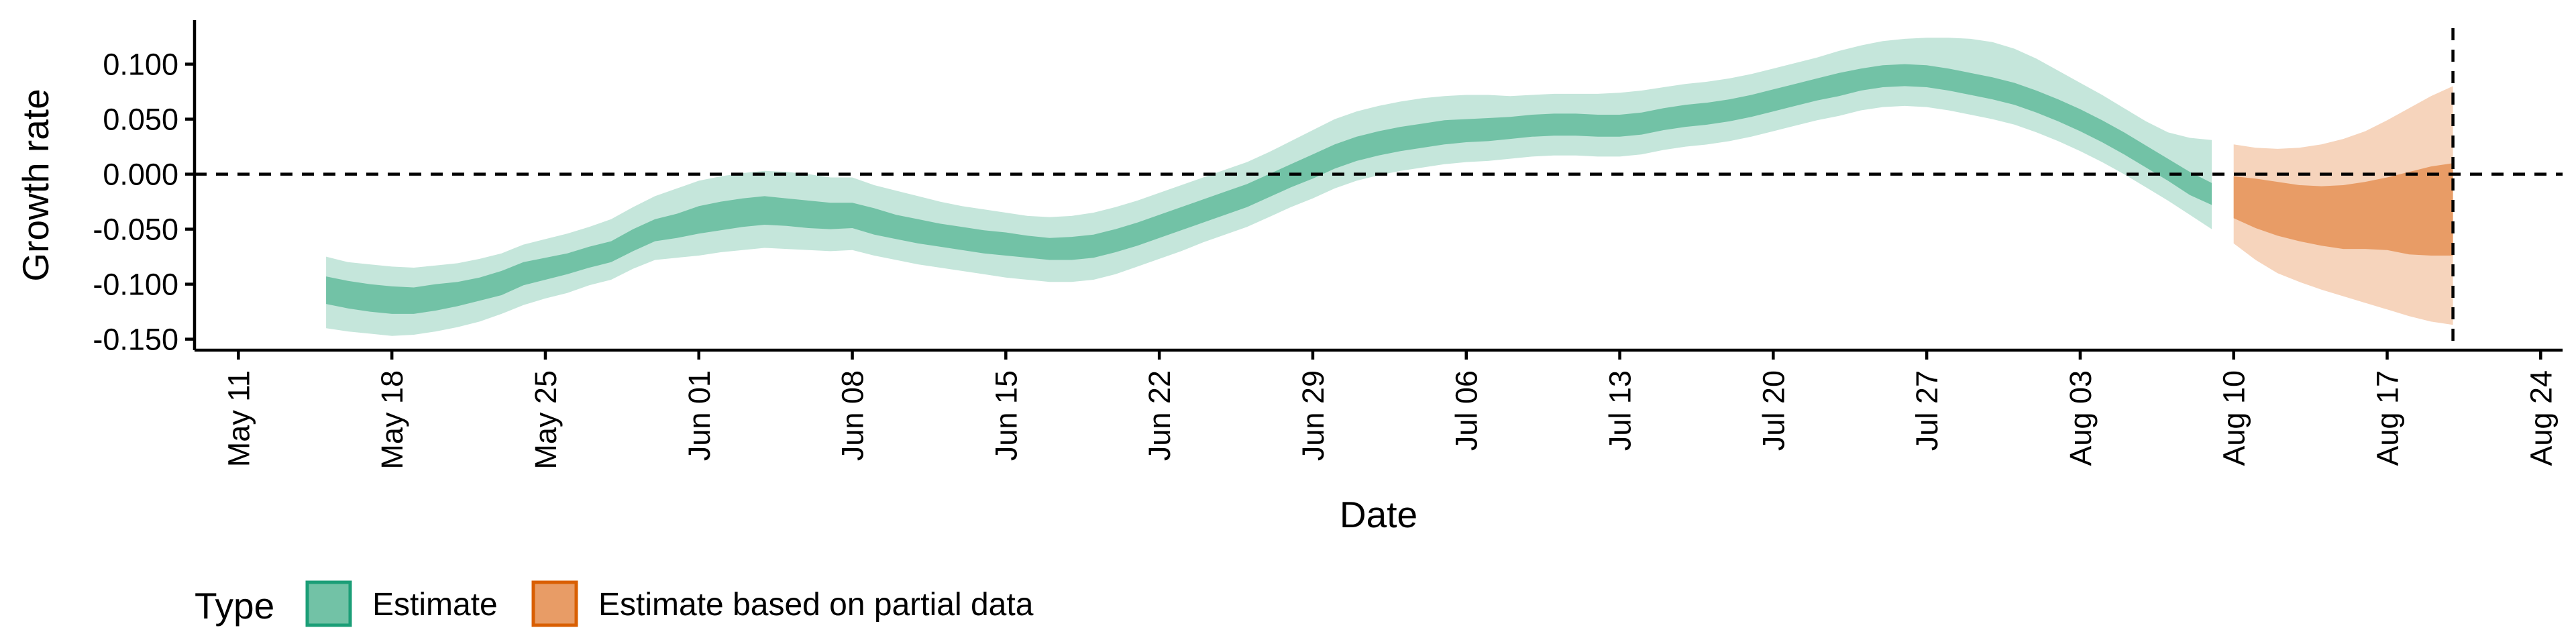  What do you see at coordinates (2080, 418) in the screenshot?
I see `x-tick-label: Aug 03` at bounding box center [2080, 418].